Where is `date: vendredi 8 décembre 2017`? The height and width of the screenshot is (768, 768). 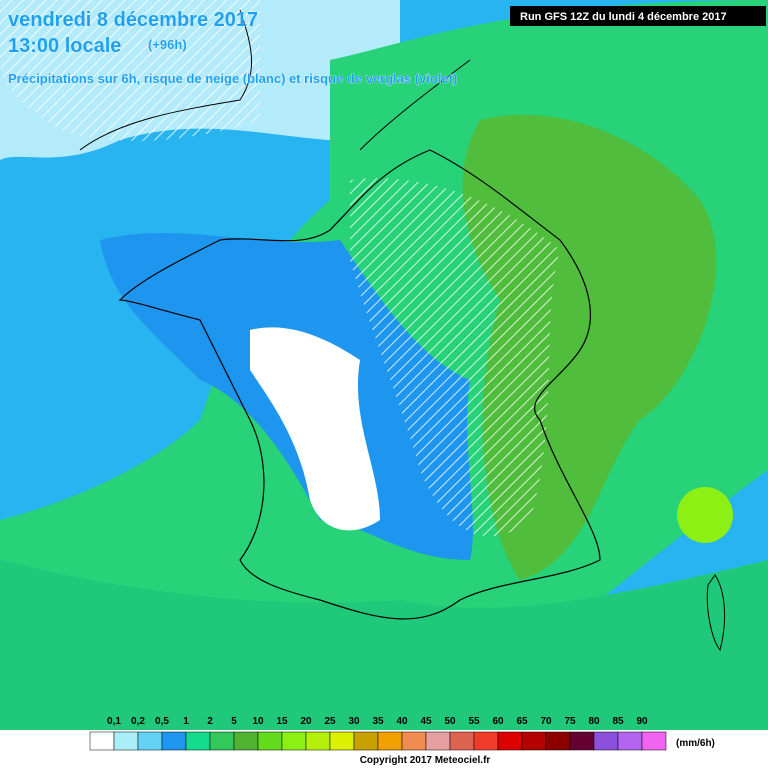 date: vendredi 8 décembre 2017 is located at coordinates (133, 20).